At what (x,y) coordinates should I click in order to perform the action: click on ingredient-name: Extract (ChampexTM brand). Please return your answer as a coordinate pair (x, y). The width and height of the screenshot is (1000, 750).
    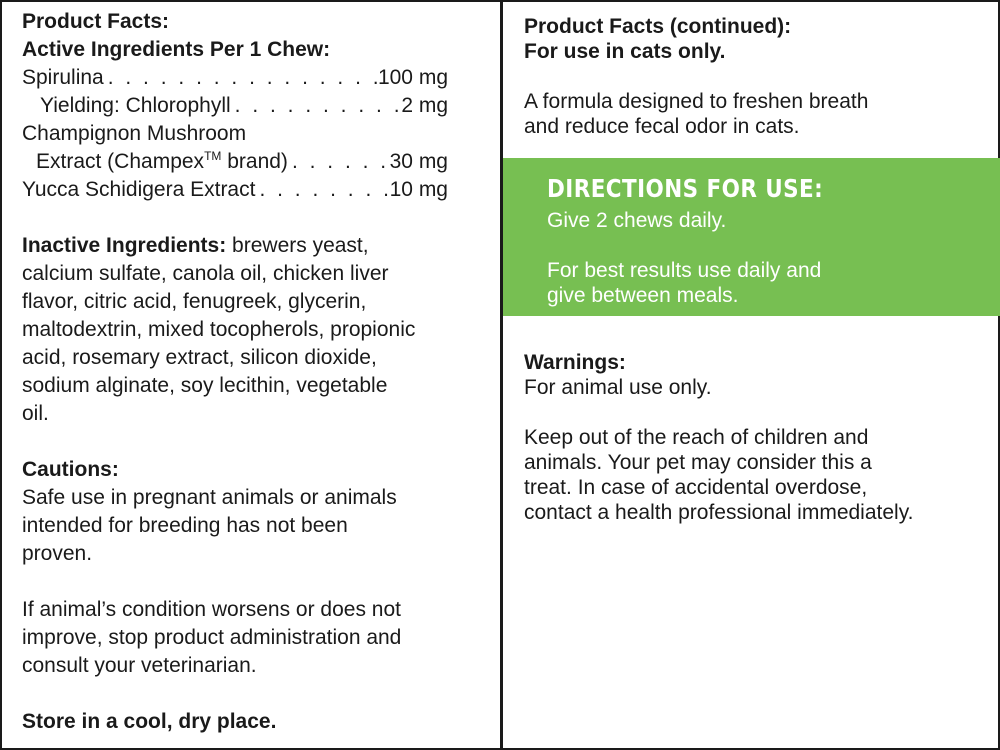
    Looking at the image, I should click on (162, 161).